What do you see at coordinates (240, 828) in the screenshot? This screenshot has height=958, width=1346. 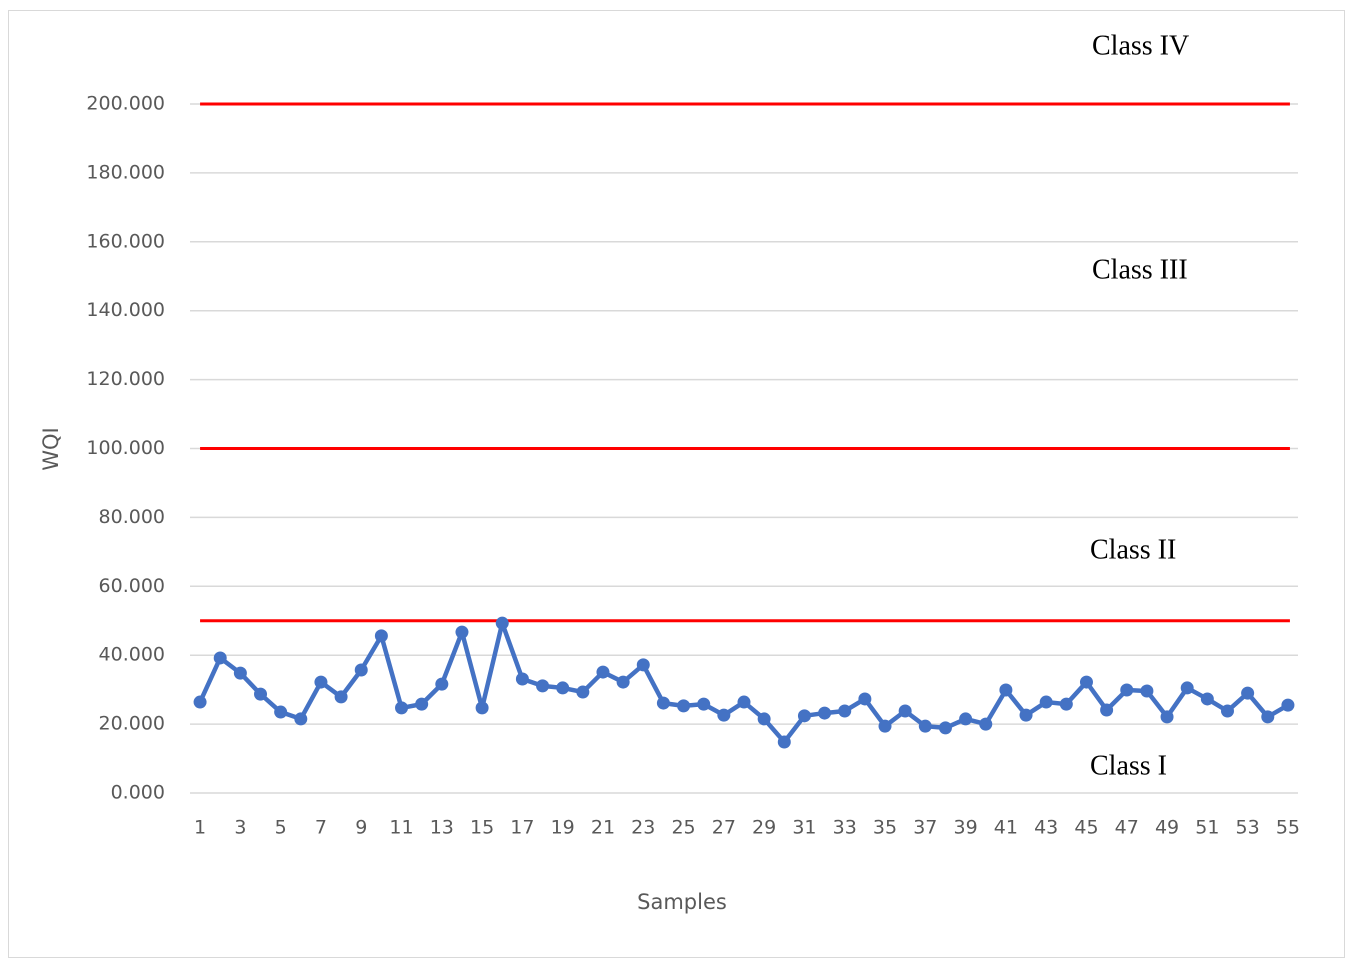 I see `x-tick-label: 3` at bounding box center [240, 828].